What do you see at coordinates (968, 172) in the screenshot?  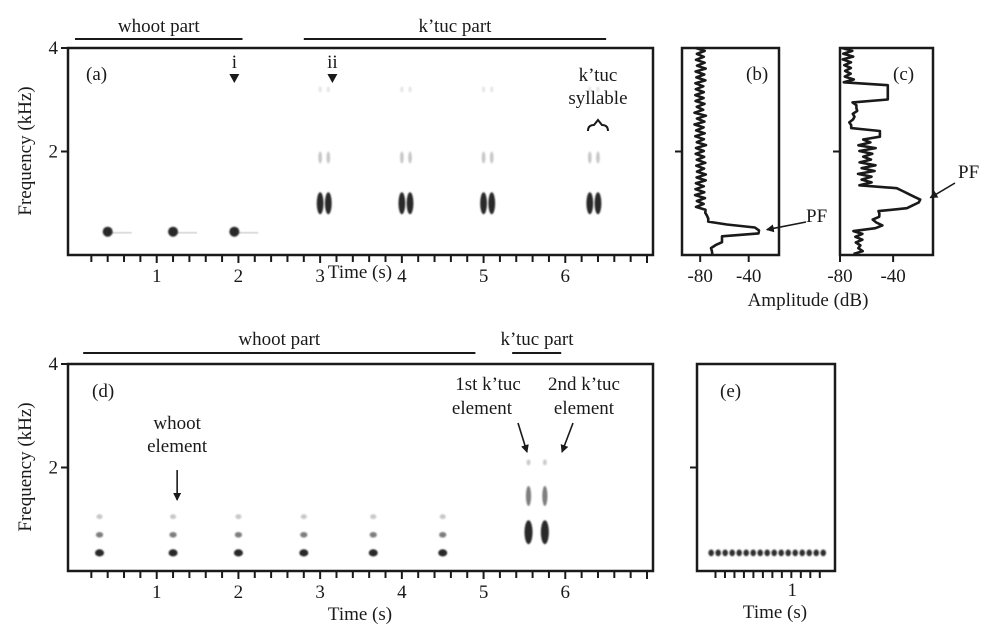 I see `panel-c-pf-label: PF` at bounding box center [968, 172].